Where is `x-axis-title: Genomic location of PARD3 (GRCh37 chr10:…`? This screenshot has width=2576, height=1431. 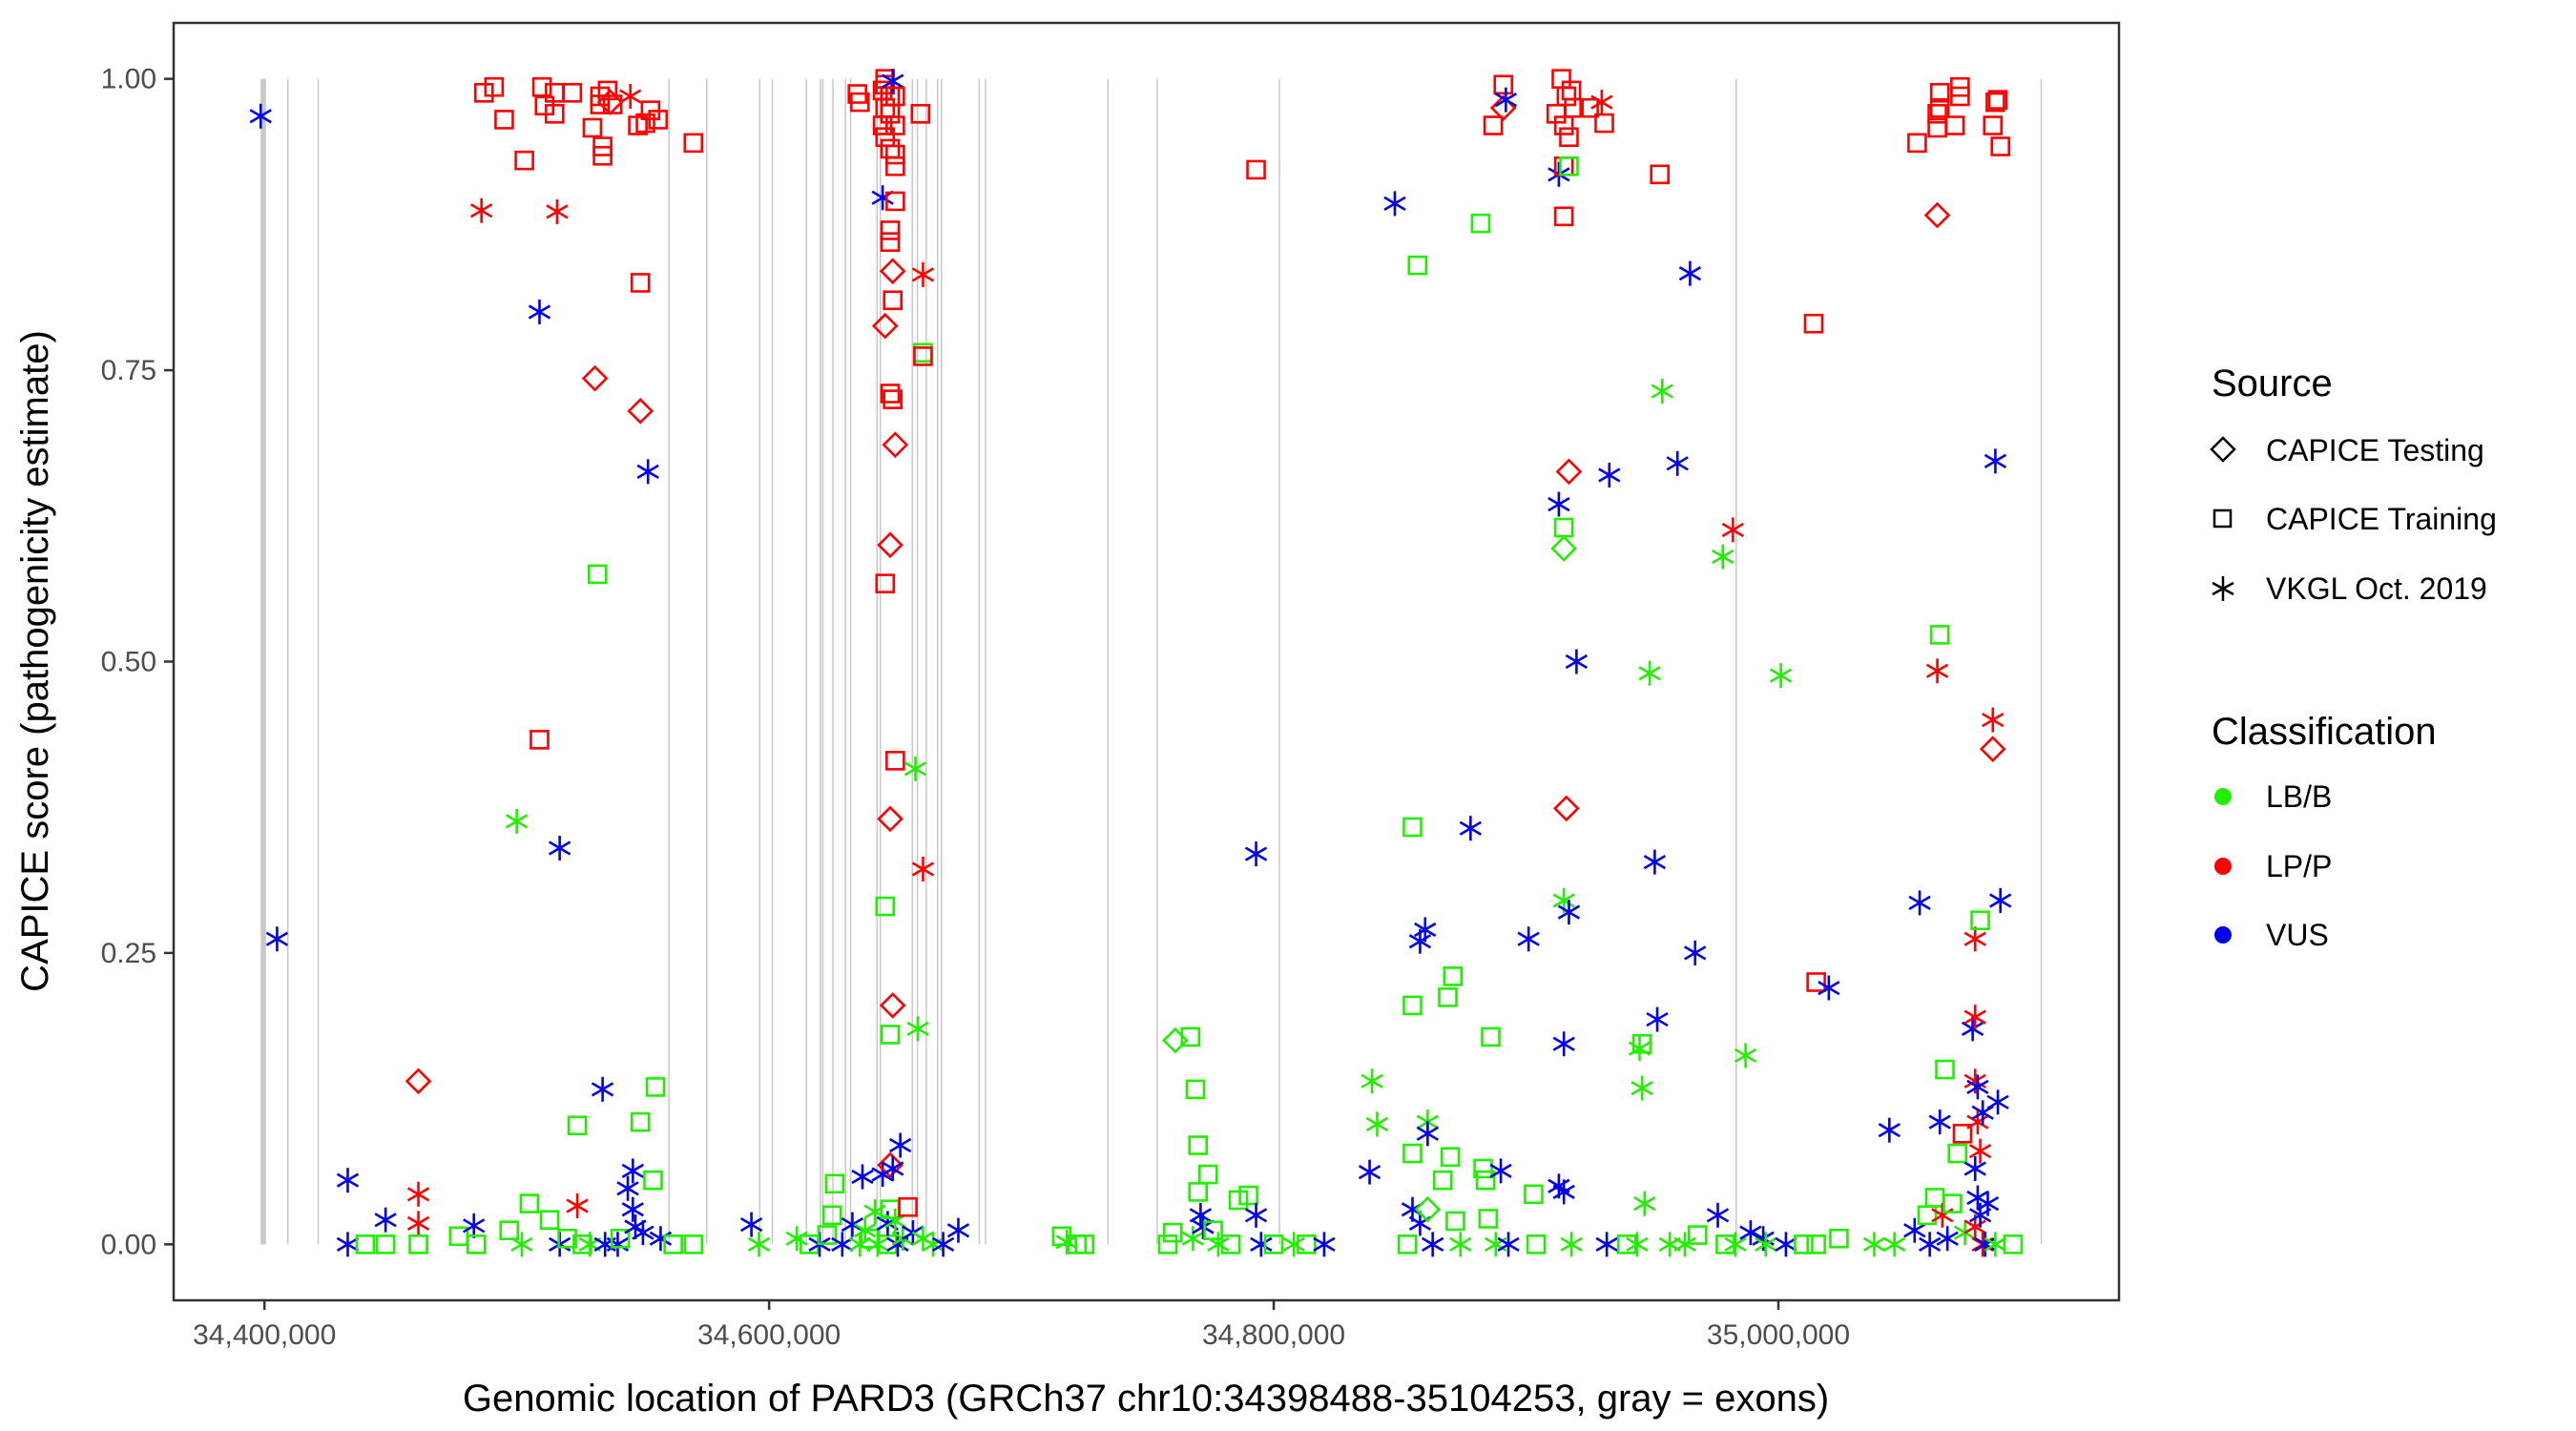 x-axis-title: Genomic location of PARD3 (GRCh37 chr10:… is located at coordinates (1146, 1399).